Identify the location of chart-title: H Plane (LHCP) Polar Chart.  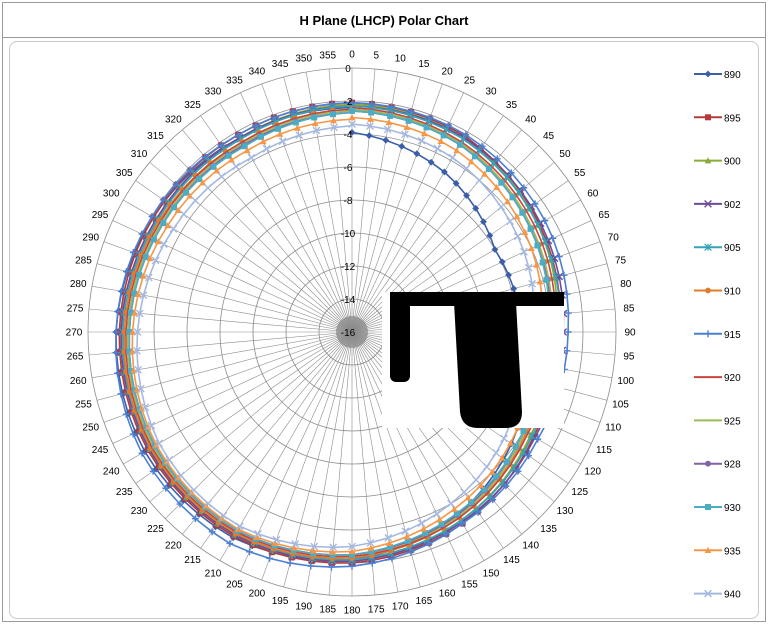
(384, 20).